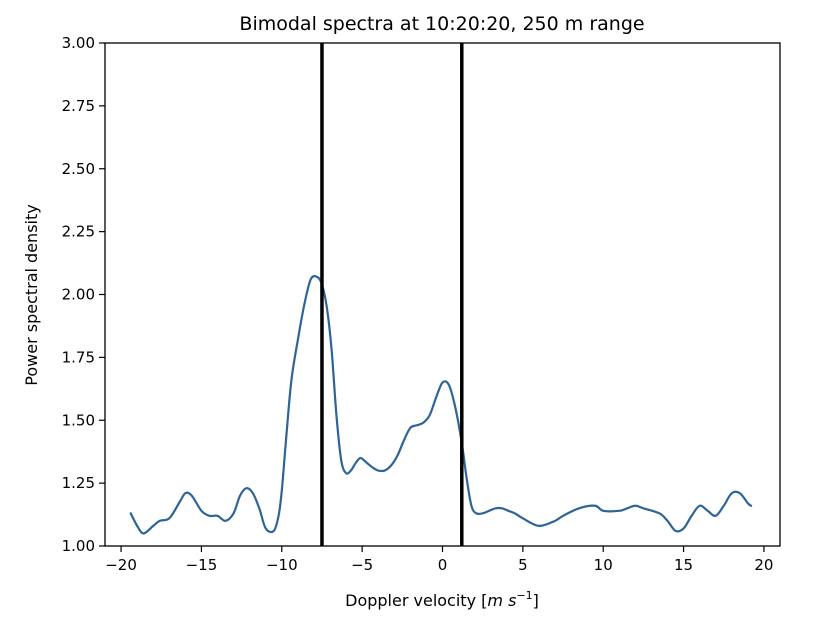  What do you see at coordinates (484, 600) in the screenshot?
I see `x-axis-unit-open: [` at bounding box center [484, 600].